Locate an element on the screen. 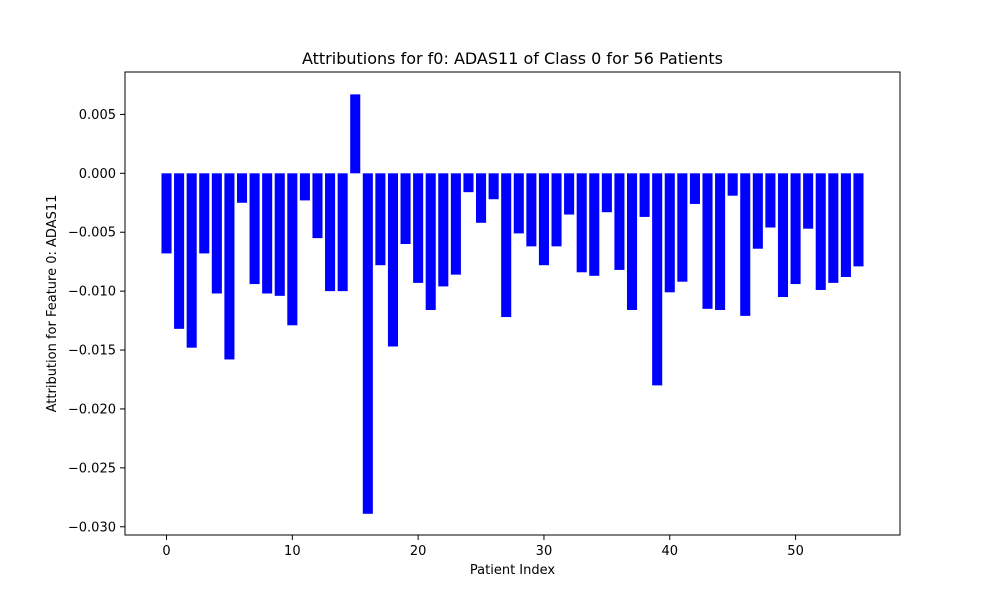 The image size is (1000, 600). x-tick-label: 50 is located at coordinates (795, 551).